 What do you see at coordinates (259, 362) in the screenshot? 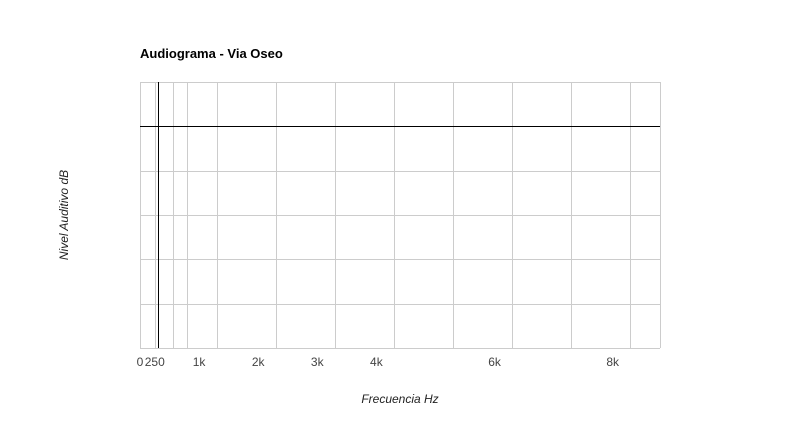
I see `x-tick-label: 2k` at bounding box center [259, 362].